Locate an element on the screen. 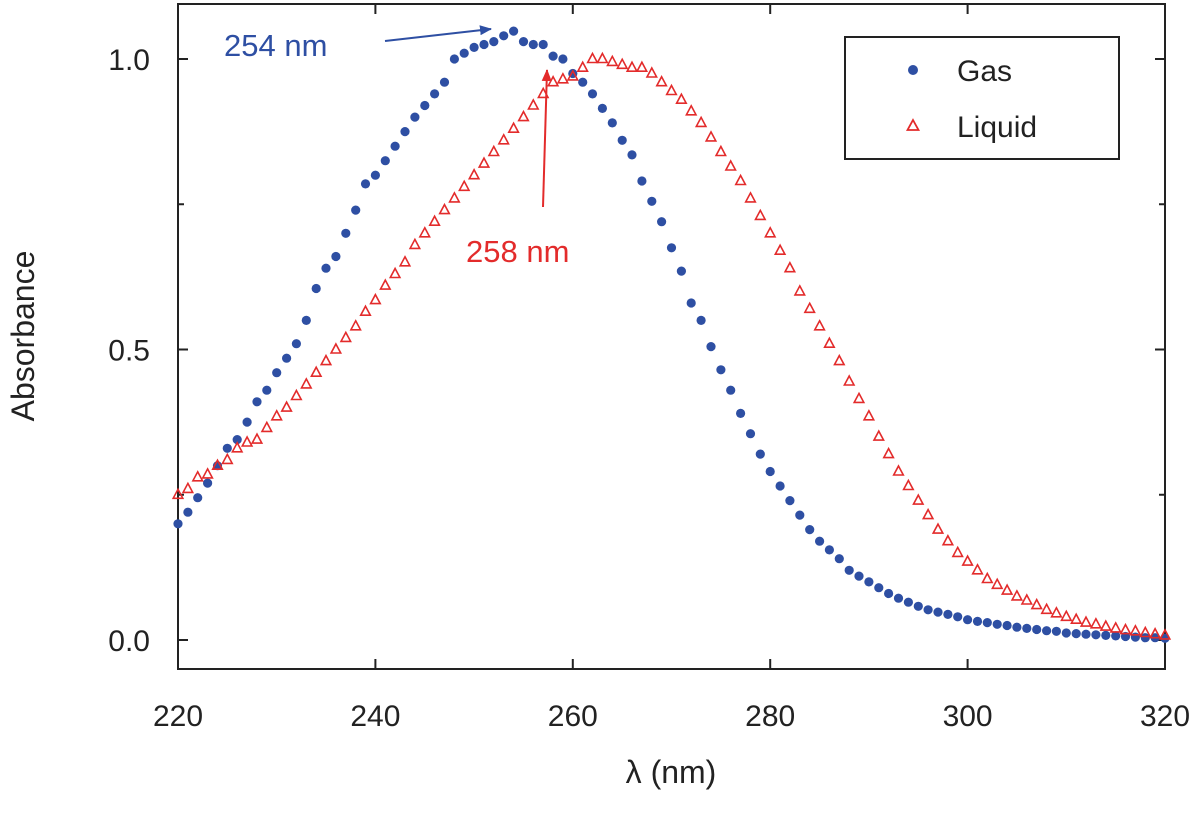 The image size is (1200, 821). legend-box is located at coordinates (982, 98).